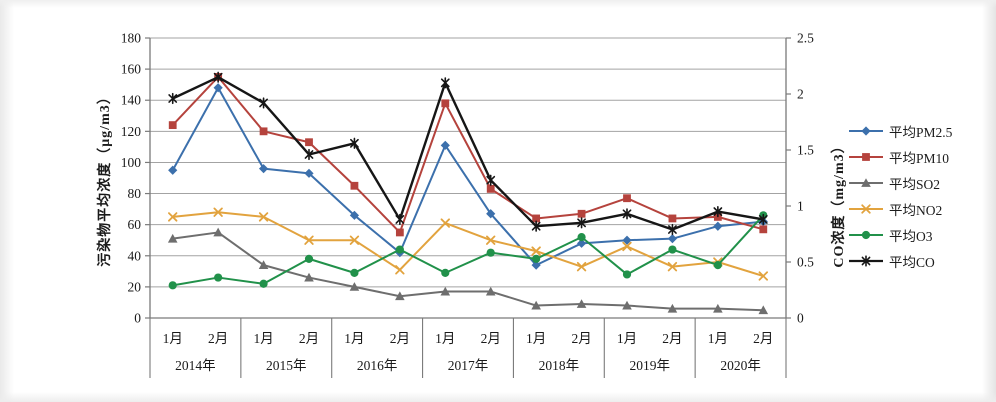  Describe the element at coordinates (866, 130) in the screenshot. I see `legend-marker-diamond` at that location.